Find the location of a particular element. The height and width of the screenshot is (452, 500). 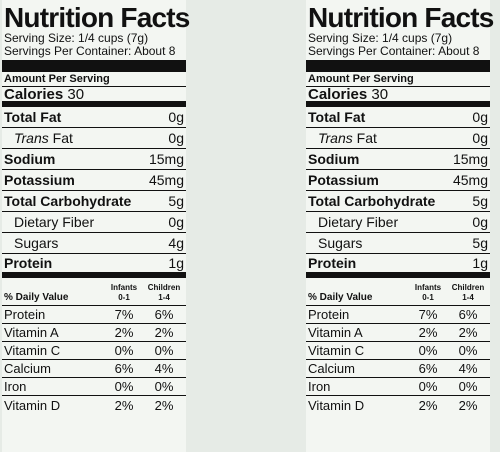

panel-title: Nutrition Facts is located at coordinates (401, 17).